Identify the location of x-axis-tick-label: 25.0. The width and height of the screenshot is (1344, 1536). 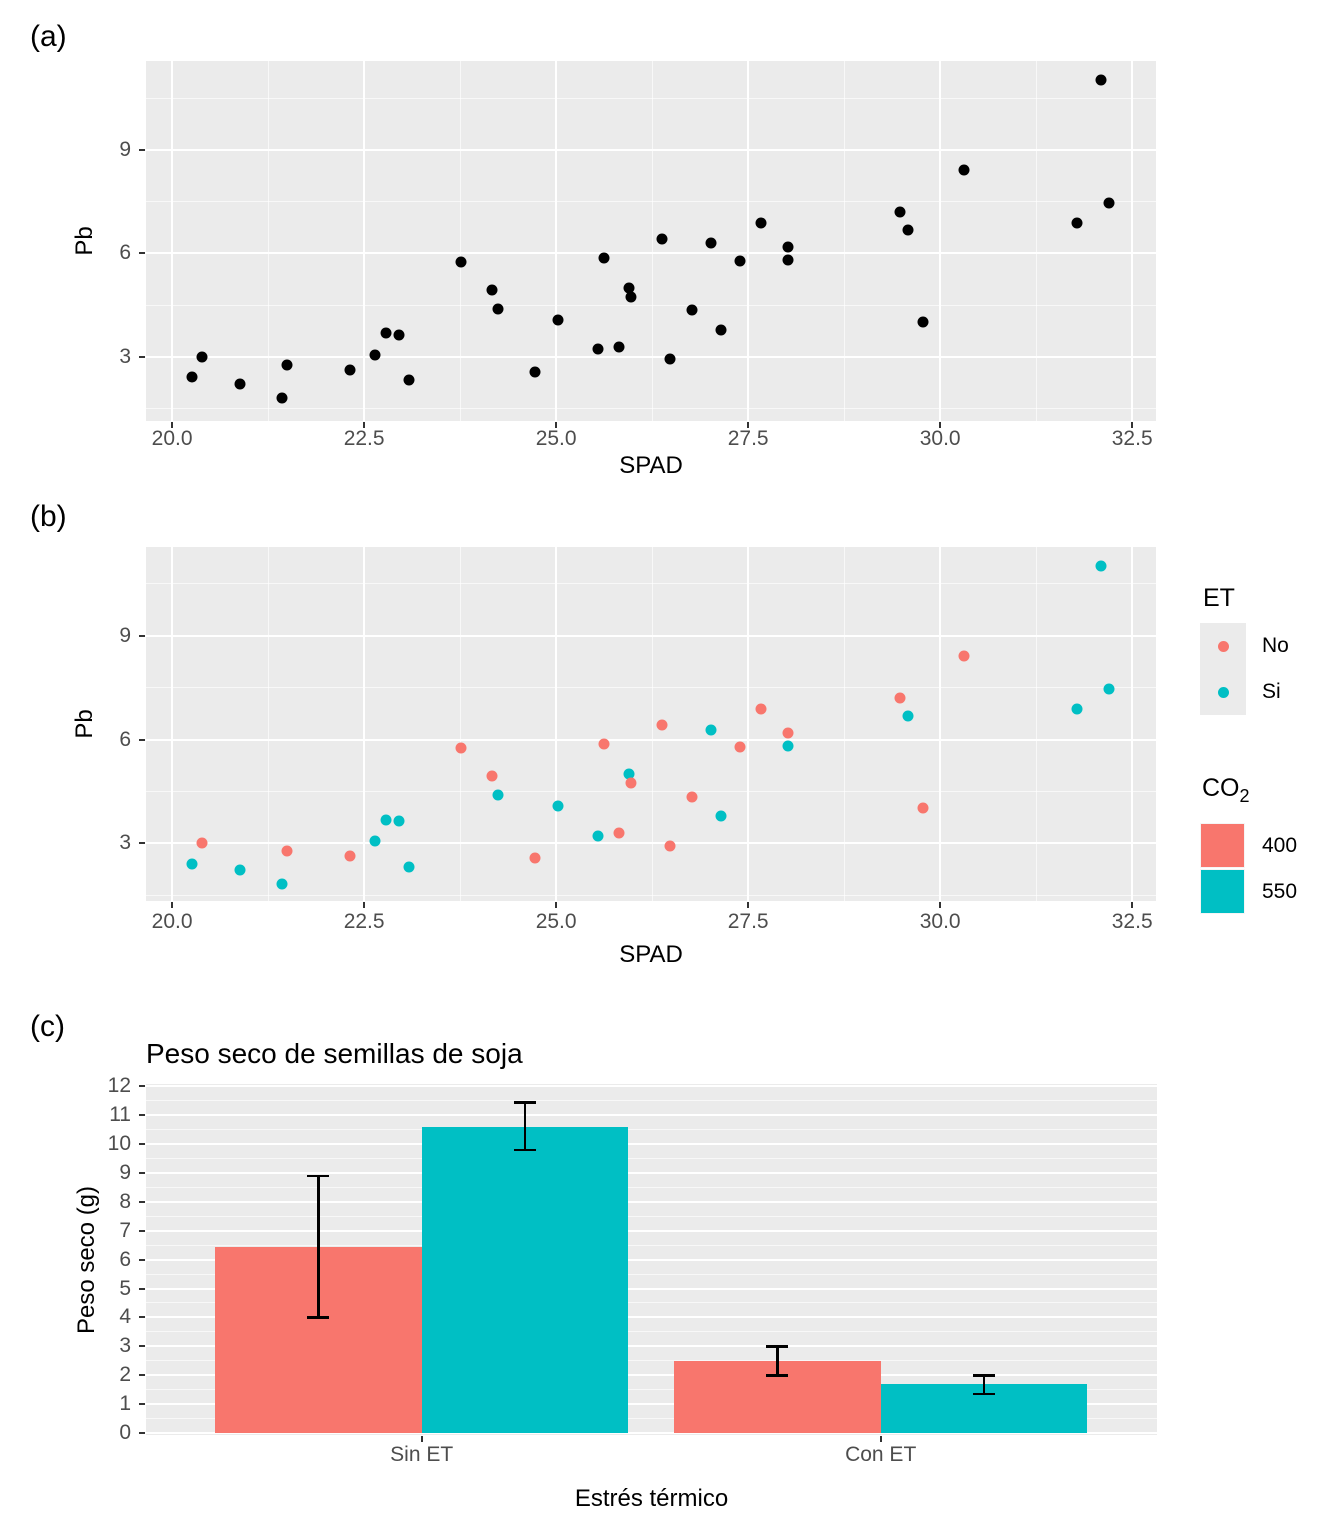
(556, 921).